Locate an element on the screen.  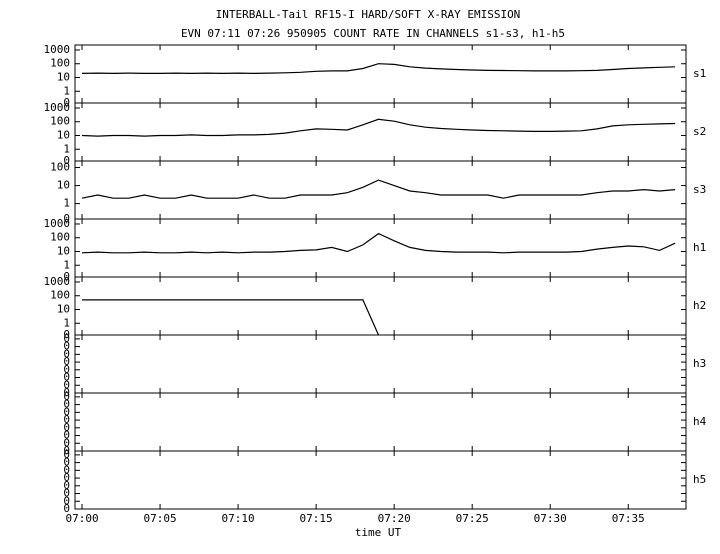
panel-label: h1 is located at coordinates (699, 247).